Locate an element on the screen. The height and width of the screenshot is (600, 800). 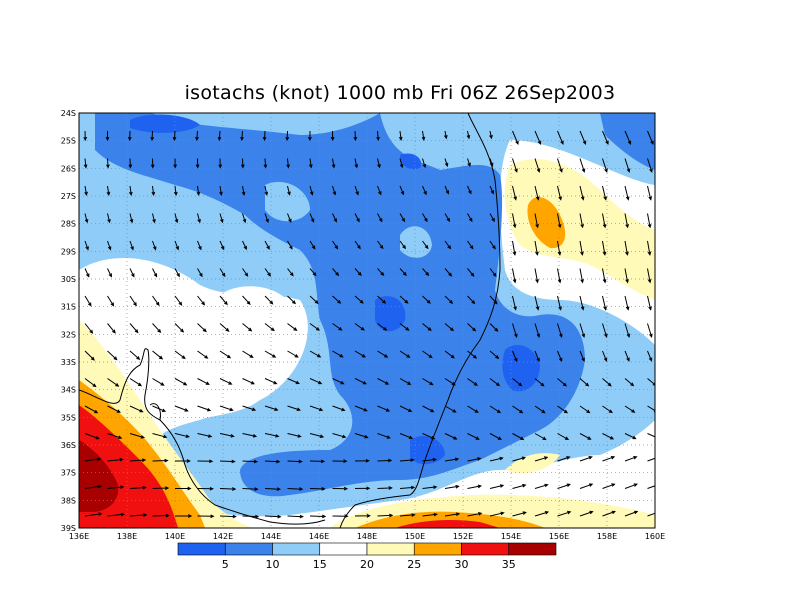
latitude-label: 27S is located at coordinates (68, 196).